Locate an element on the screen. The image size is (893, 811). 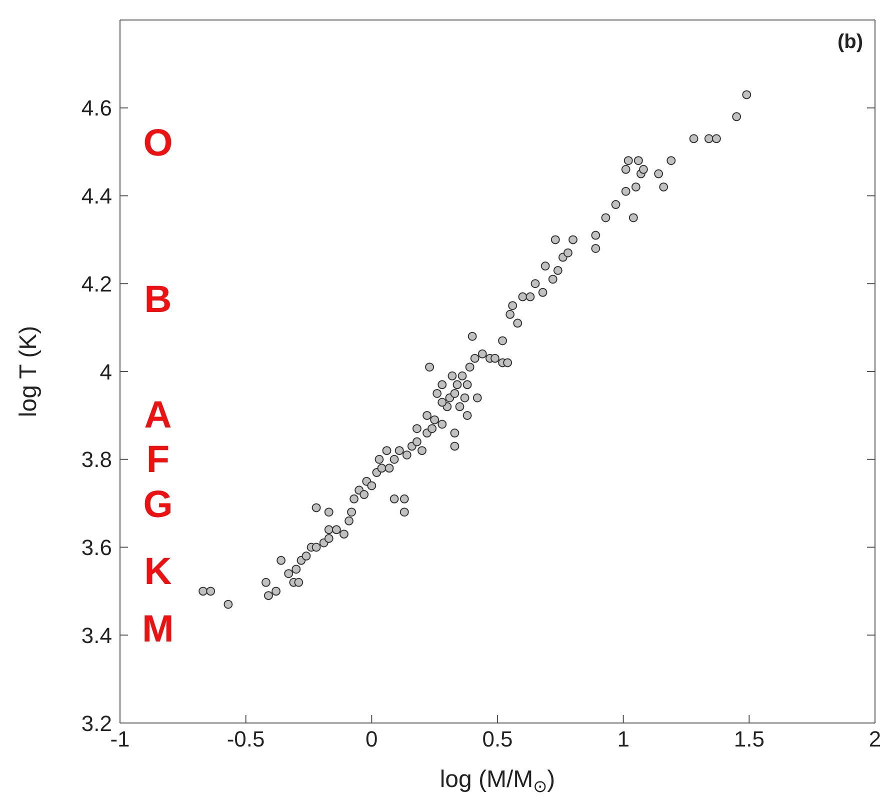
x-tick-label: 1.5 is located at coordinates (749, 739).